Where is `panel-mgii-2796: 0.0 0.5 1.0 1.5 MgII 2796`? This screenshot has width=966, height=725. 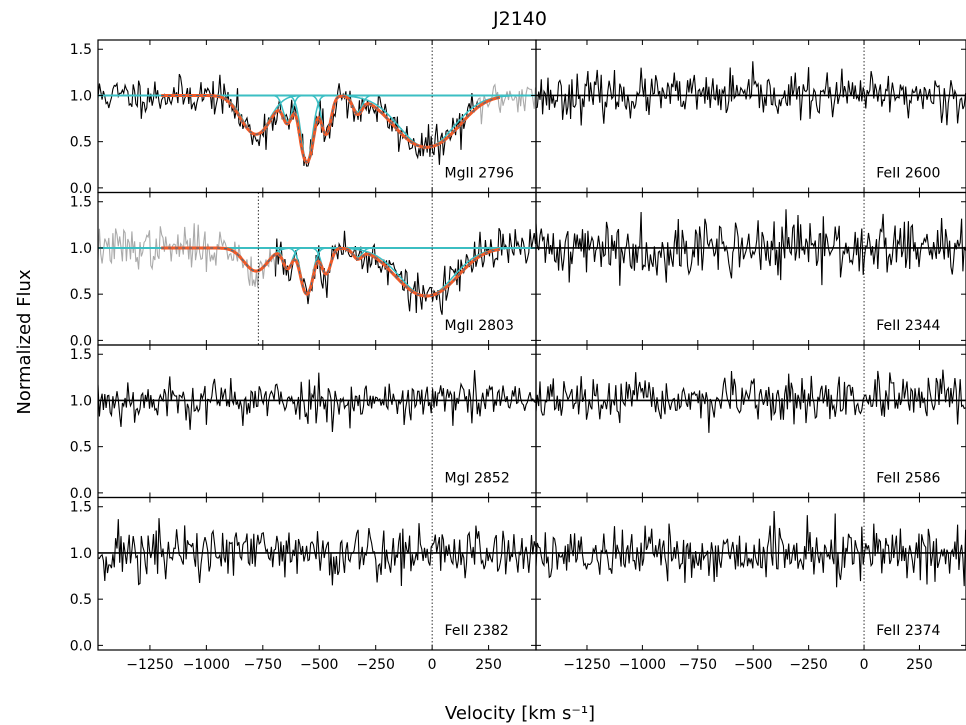 panel-mgii-2796: 0.0 0.5 1.0 1.5 MgII 2796 is located at coordinates (303, 118).